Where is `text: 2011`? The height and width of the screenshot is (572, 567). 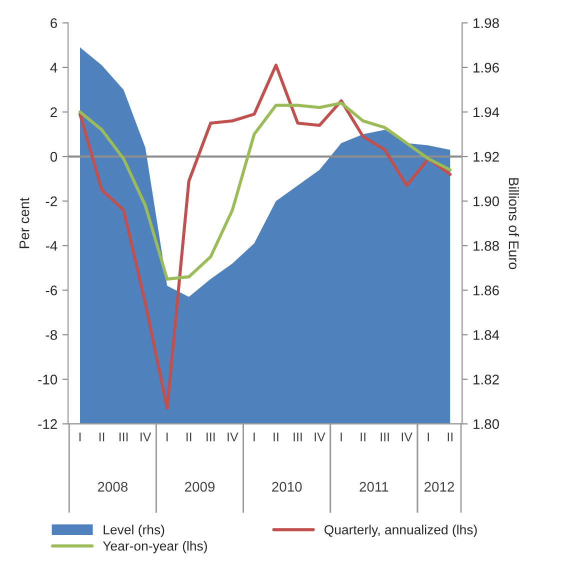 text: 2011 is located at coordinates (374, 487).